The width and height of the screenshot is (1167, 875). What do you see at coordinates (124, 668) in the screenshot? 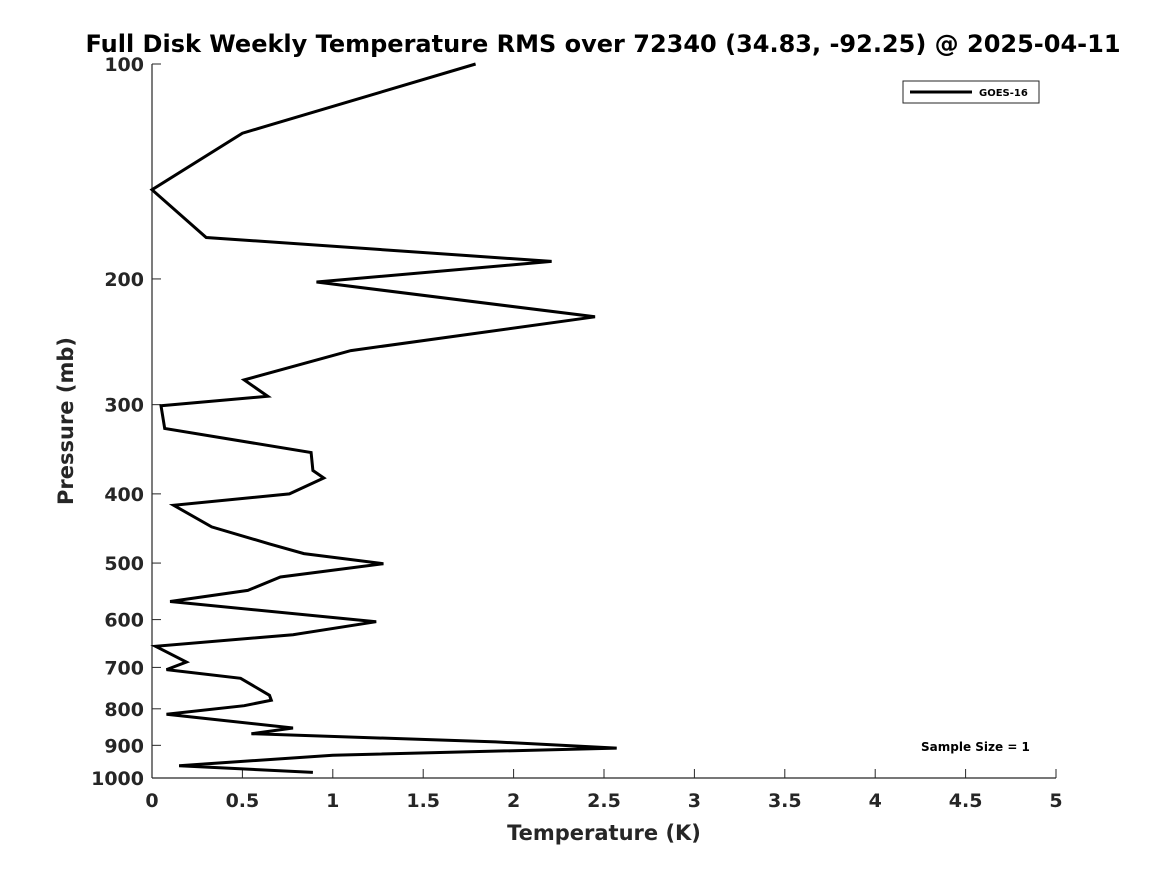
I see `y-tick-label: 700` at bounding box center [124, 668].